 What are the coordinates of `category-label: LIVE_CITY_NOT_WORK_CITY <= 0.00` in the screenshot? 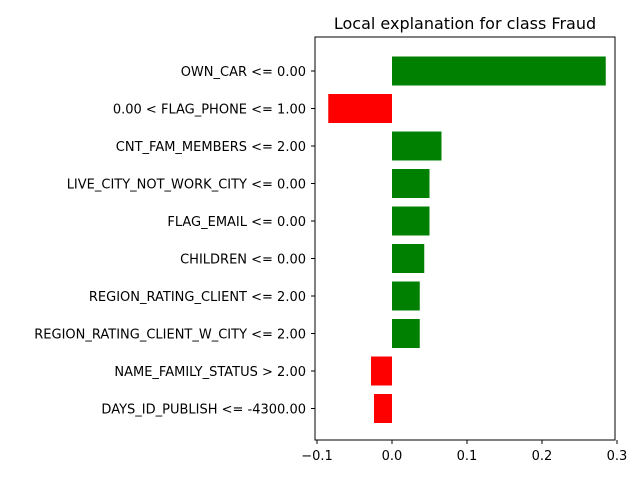 It's located at (186, 185).